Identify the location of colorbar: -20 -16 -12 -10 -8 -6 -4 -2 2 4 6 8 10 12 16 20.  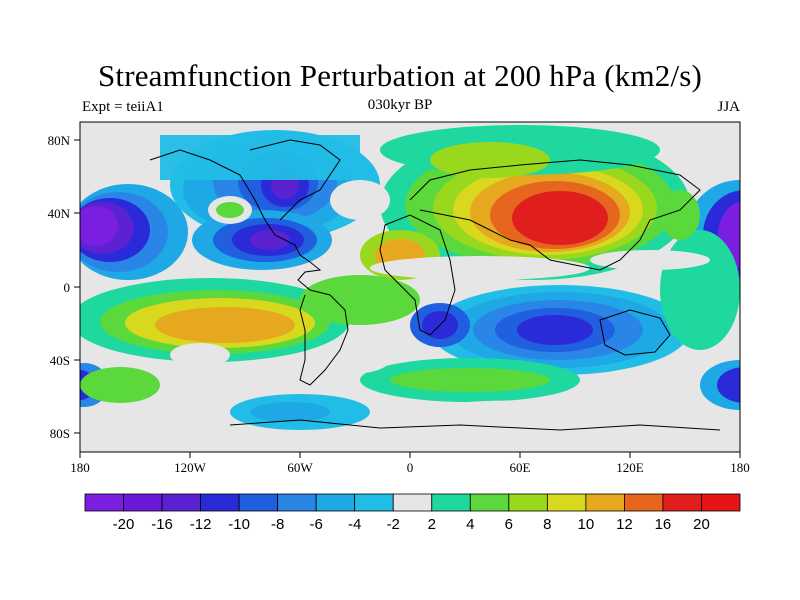
(412, 513).